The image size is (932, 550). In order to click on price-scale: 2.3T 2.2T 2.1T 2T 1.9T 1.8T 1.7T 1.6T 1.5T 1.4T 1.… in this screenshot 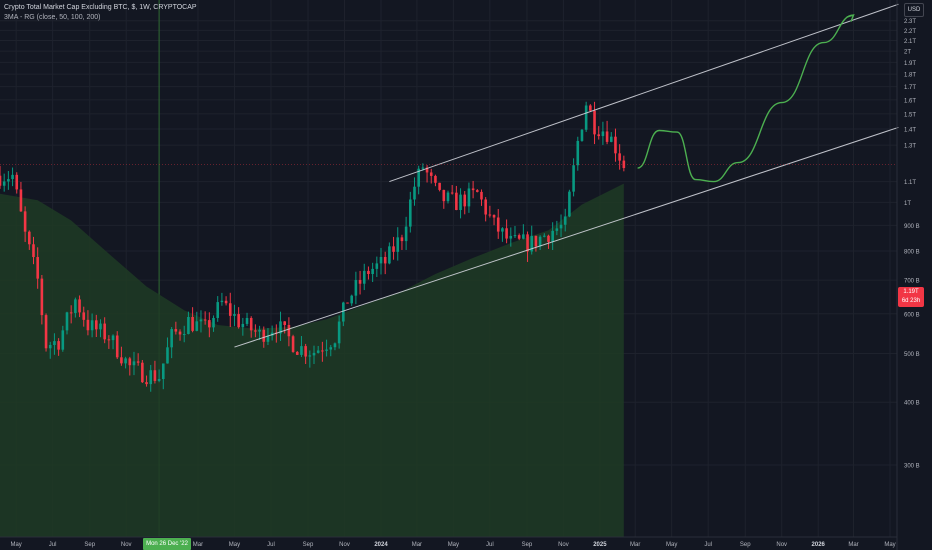, I will do `click(912, 284)`.